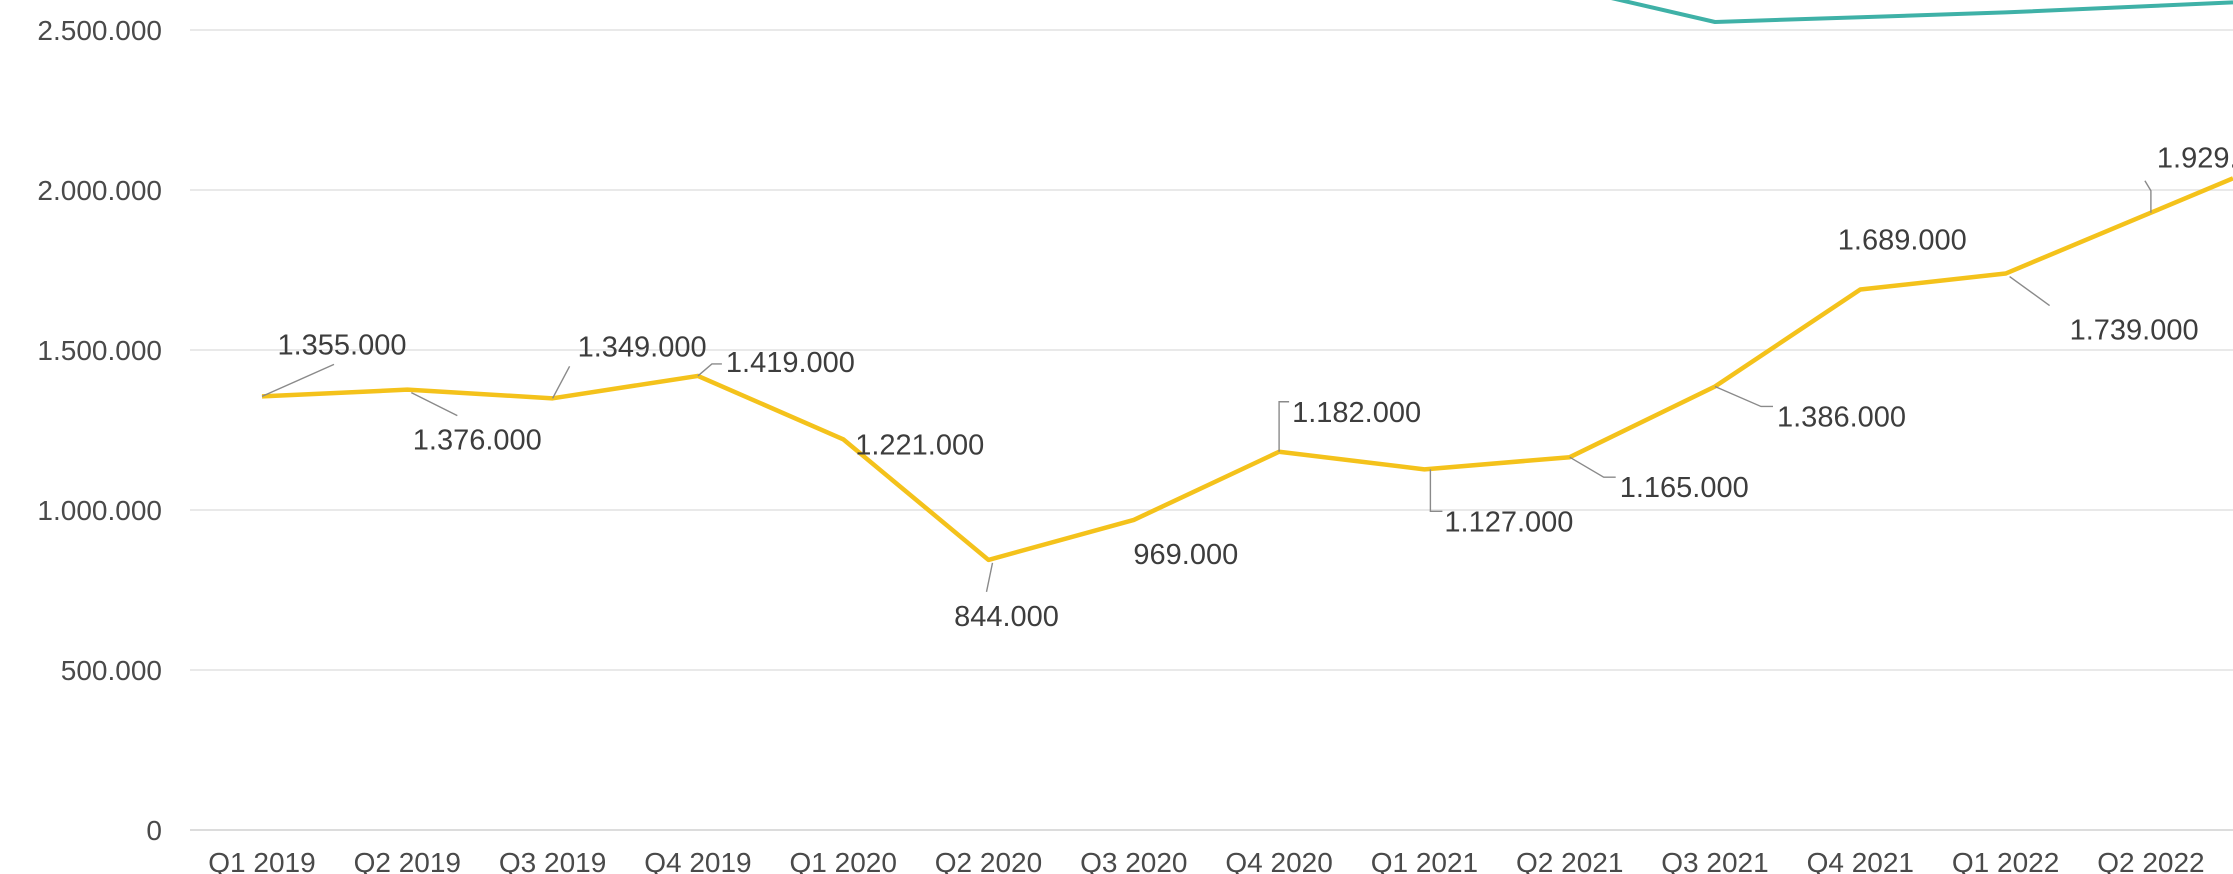 Image resolution: width=2233 pixels, height=874 pixels. What do you see at coordinates (2005, 860) in the screenshot?
I see `x-tick-label: Q1 2022` at bounding box center [2005, 860].